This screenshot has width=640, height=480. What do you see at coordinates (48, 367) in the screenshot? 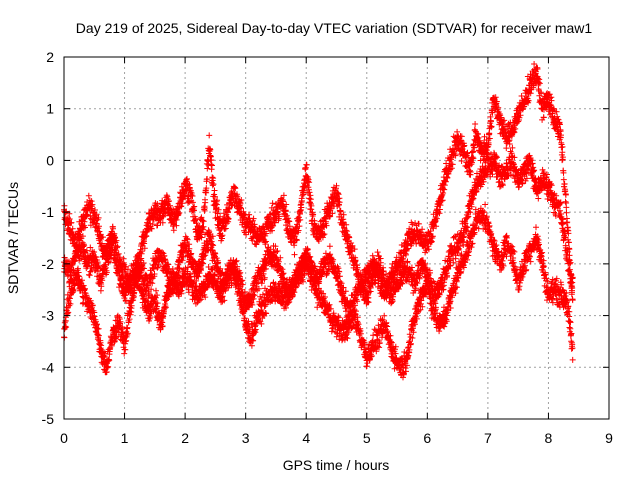
I see `y-tick-label: -4` at bounding box center [48, 367].